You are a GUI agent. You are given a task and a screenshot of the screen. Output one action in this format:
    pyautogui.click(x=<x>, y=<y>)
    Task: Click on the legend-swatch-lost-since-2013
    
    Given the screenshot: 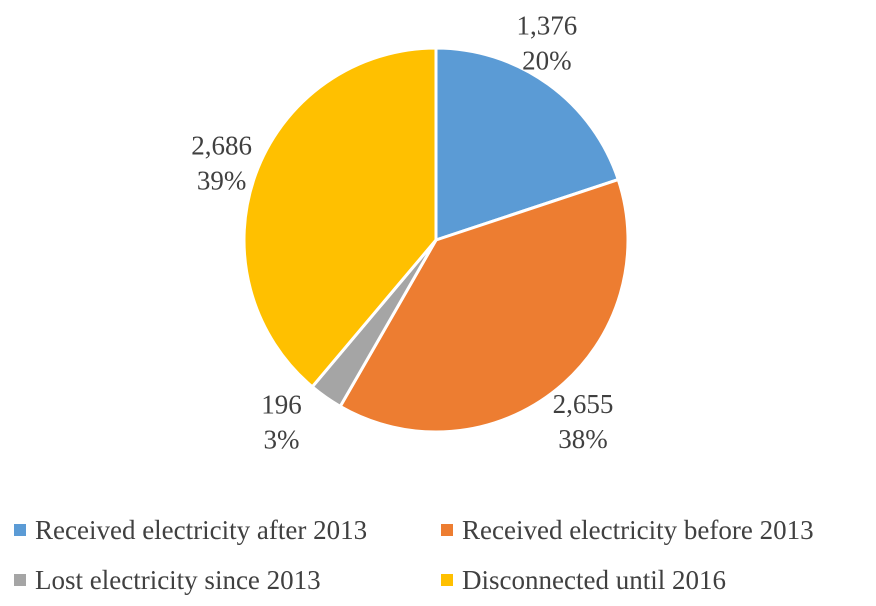 What is the action you would take?
    pyautogui.click(x=20, y=580)
    